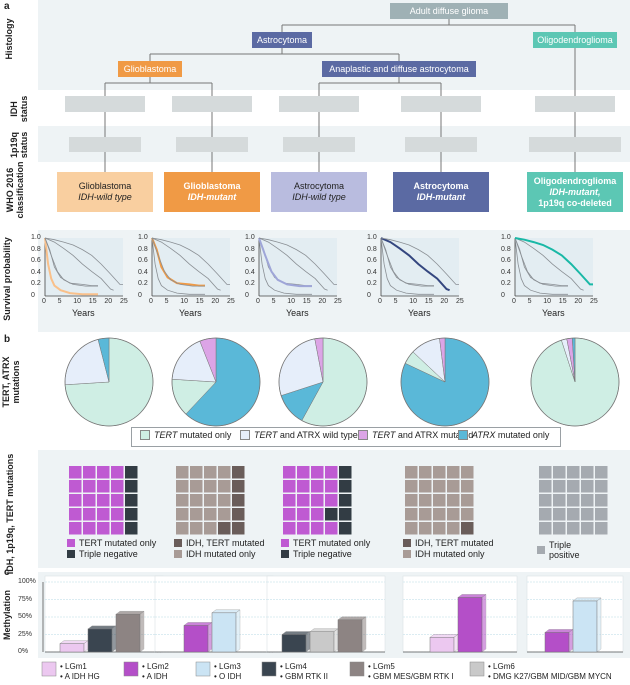 This screenshot has width=630, height=685. I want to click on legend-text: and ATRX wild type, so click(317, 435).